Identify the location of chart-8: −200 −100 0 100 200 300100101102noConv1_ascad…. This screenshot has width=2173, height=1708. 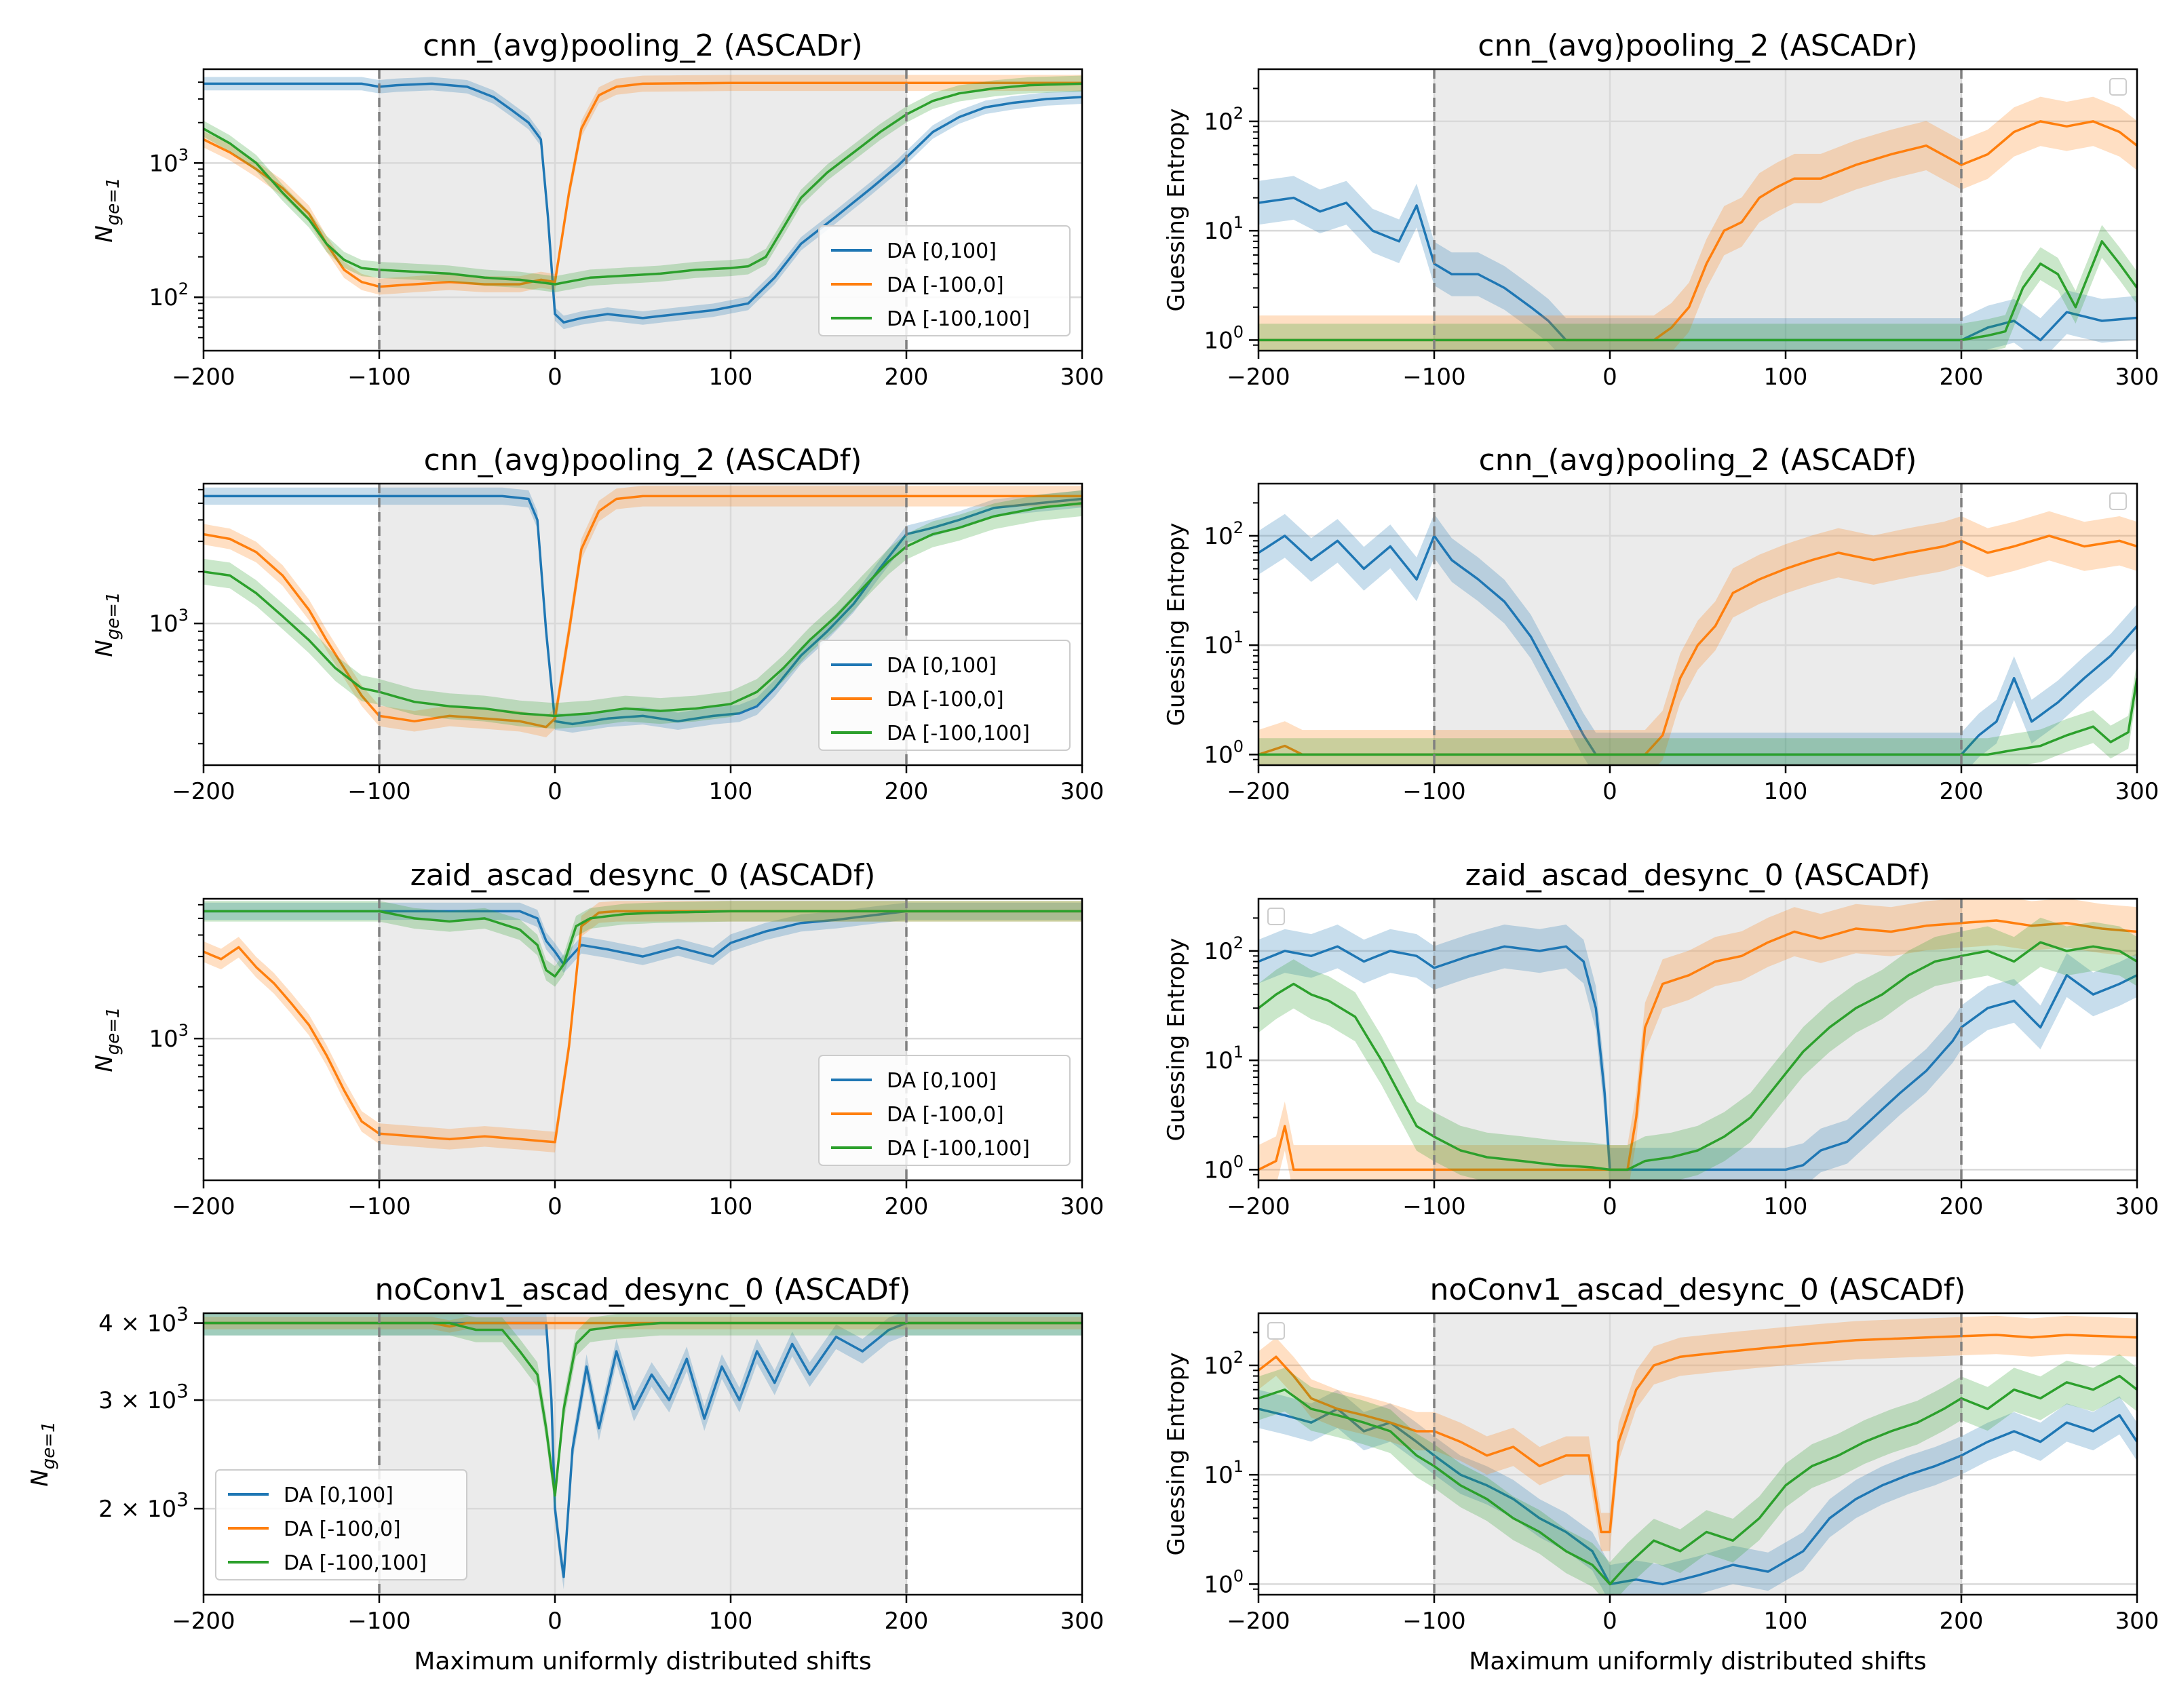
(1661, 1474).